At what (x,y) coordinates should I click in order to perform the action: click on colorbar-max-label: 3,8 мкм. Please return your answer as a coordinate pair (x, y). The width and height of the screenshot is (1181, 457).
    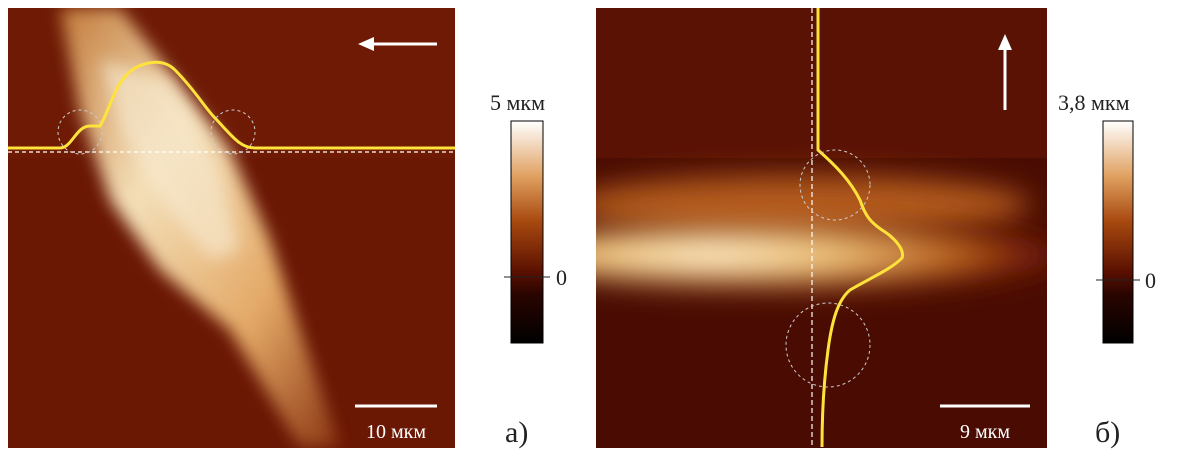
    Looking at the image, I should click on (1094, 102).